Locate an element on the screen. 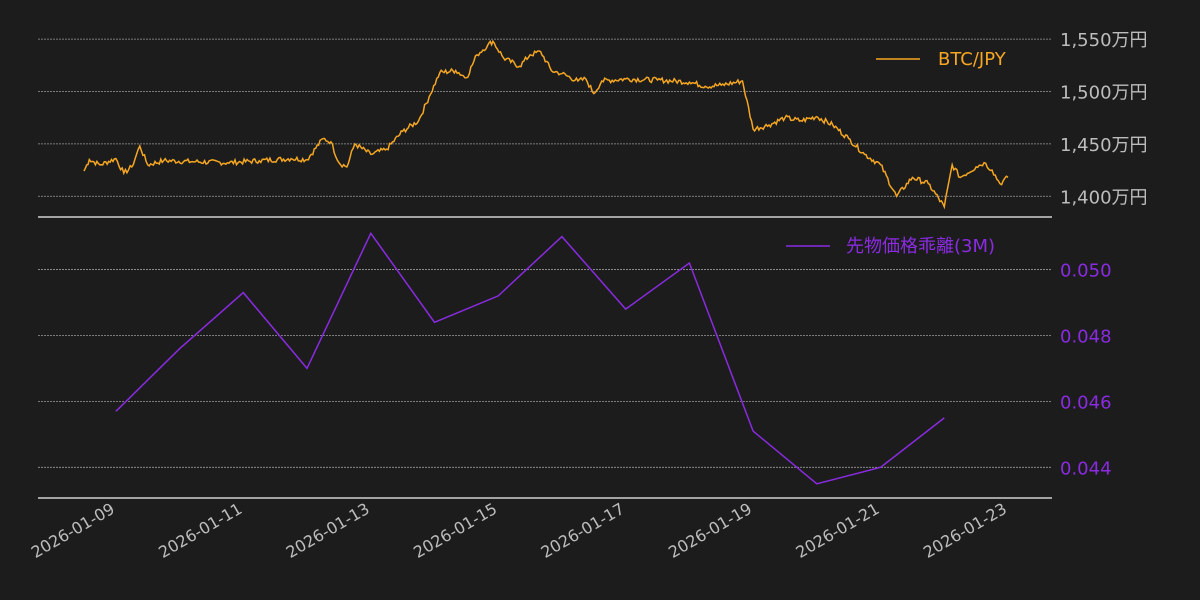  bottom-y-tick-label: 0.048 is located at coordinates (1086, 336).